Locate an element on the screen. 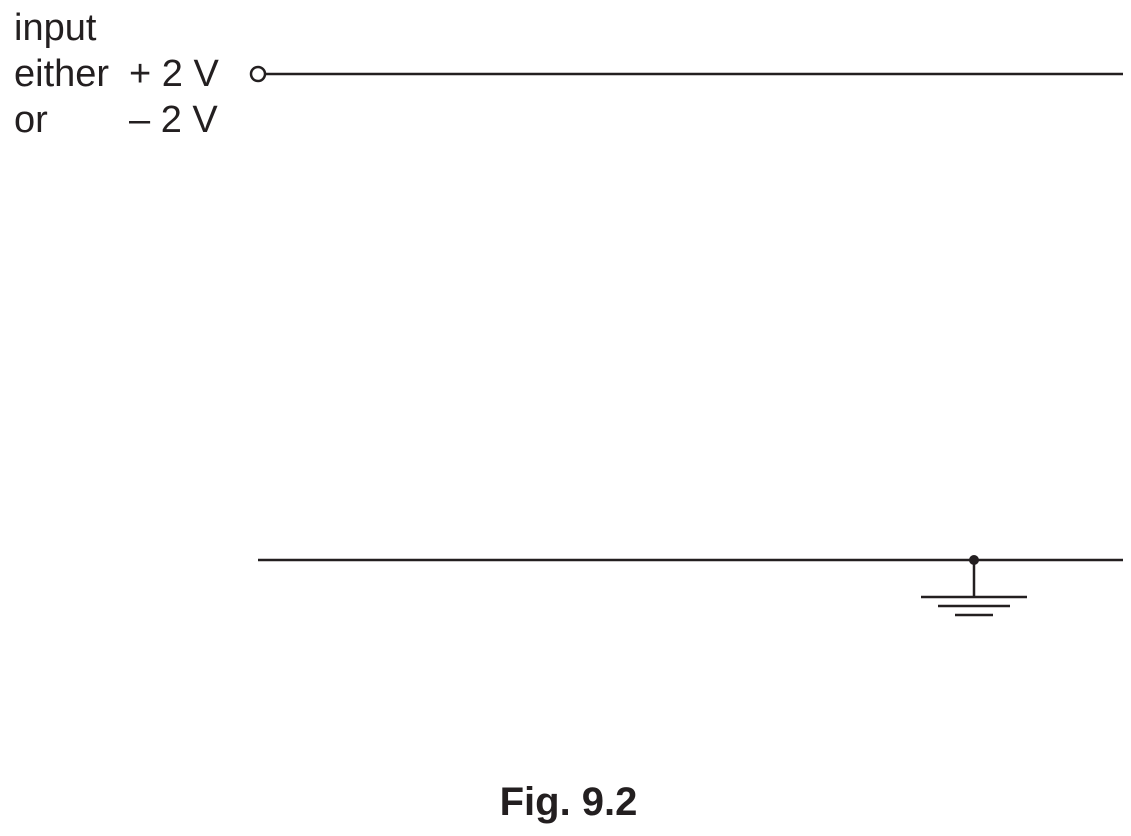 The height and width of the screenshot is (836, 1131). or-label: or is located at coordinates (31, 120).